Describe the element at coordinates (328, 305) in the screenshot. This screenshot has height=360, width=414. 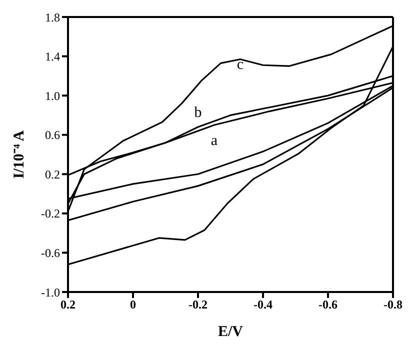
I see `x-tick-label: -0.6` at that location.